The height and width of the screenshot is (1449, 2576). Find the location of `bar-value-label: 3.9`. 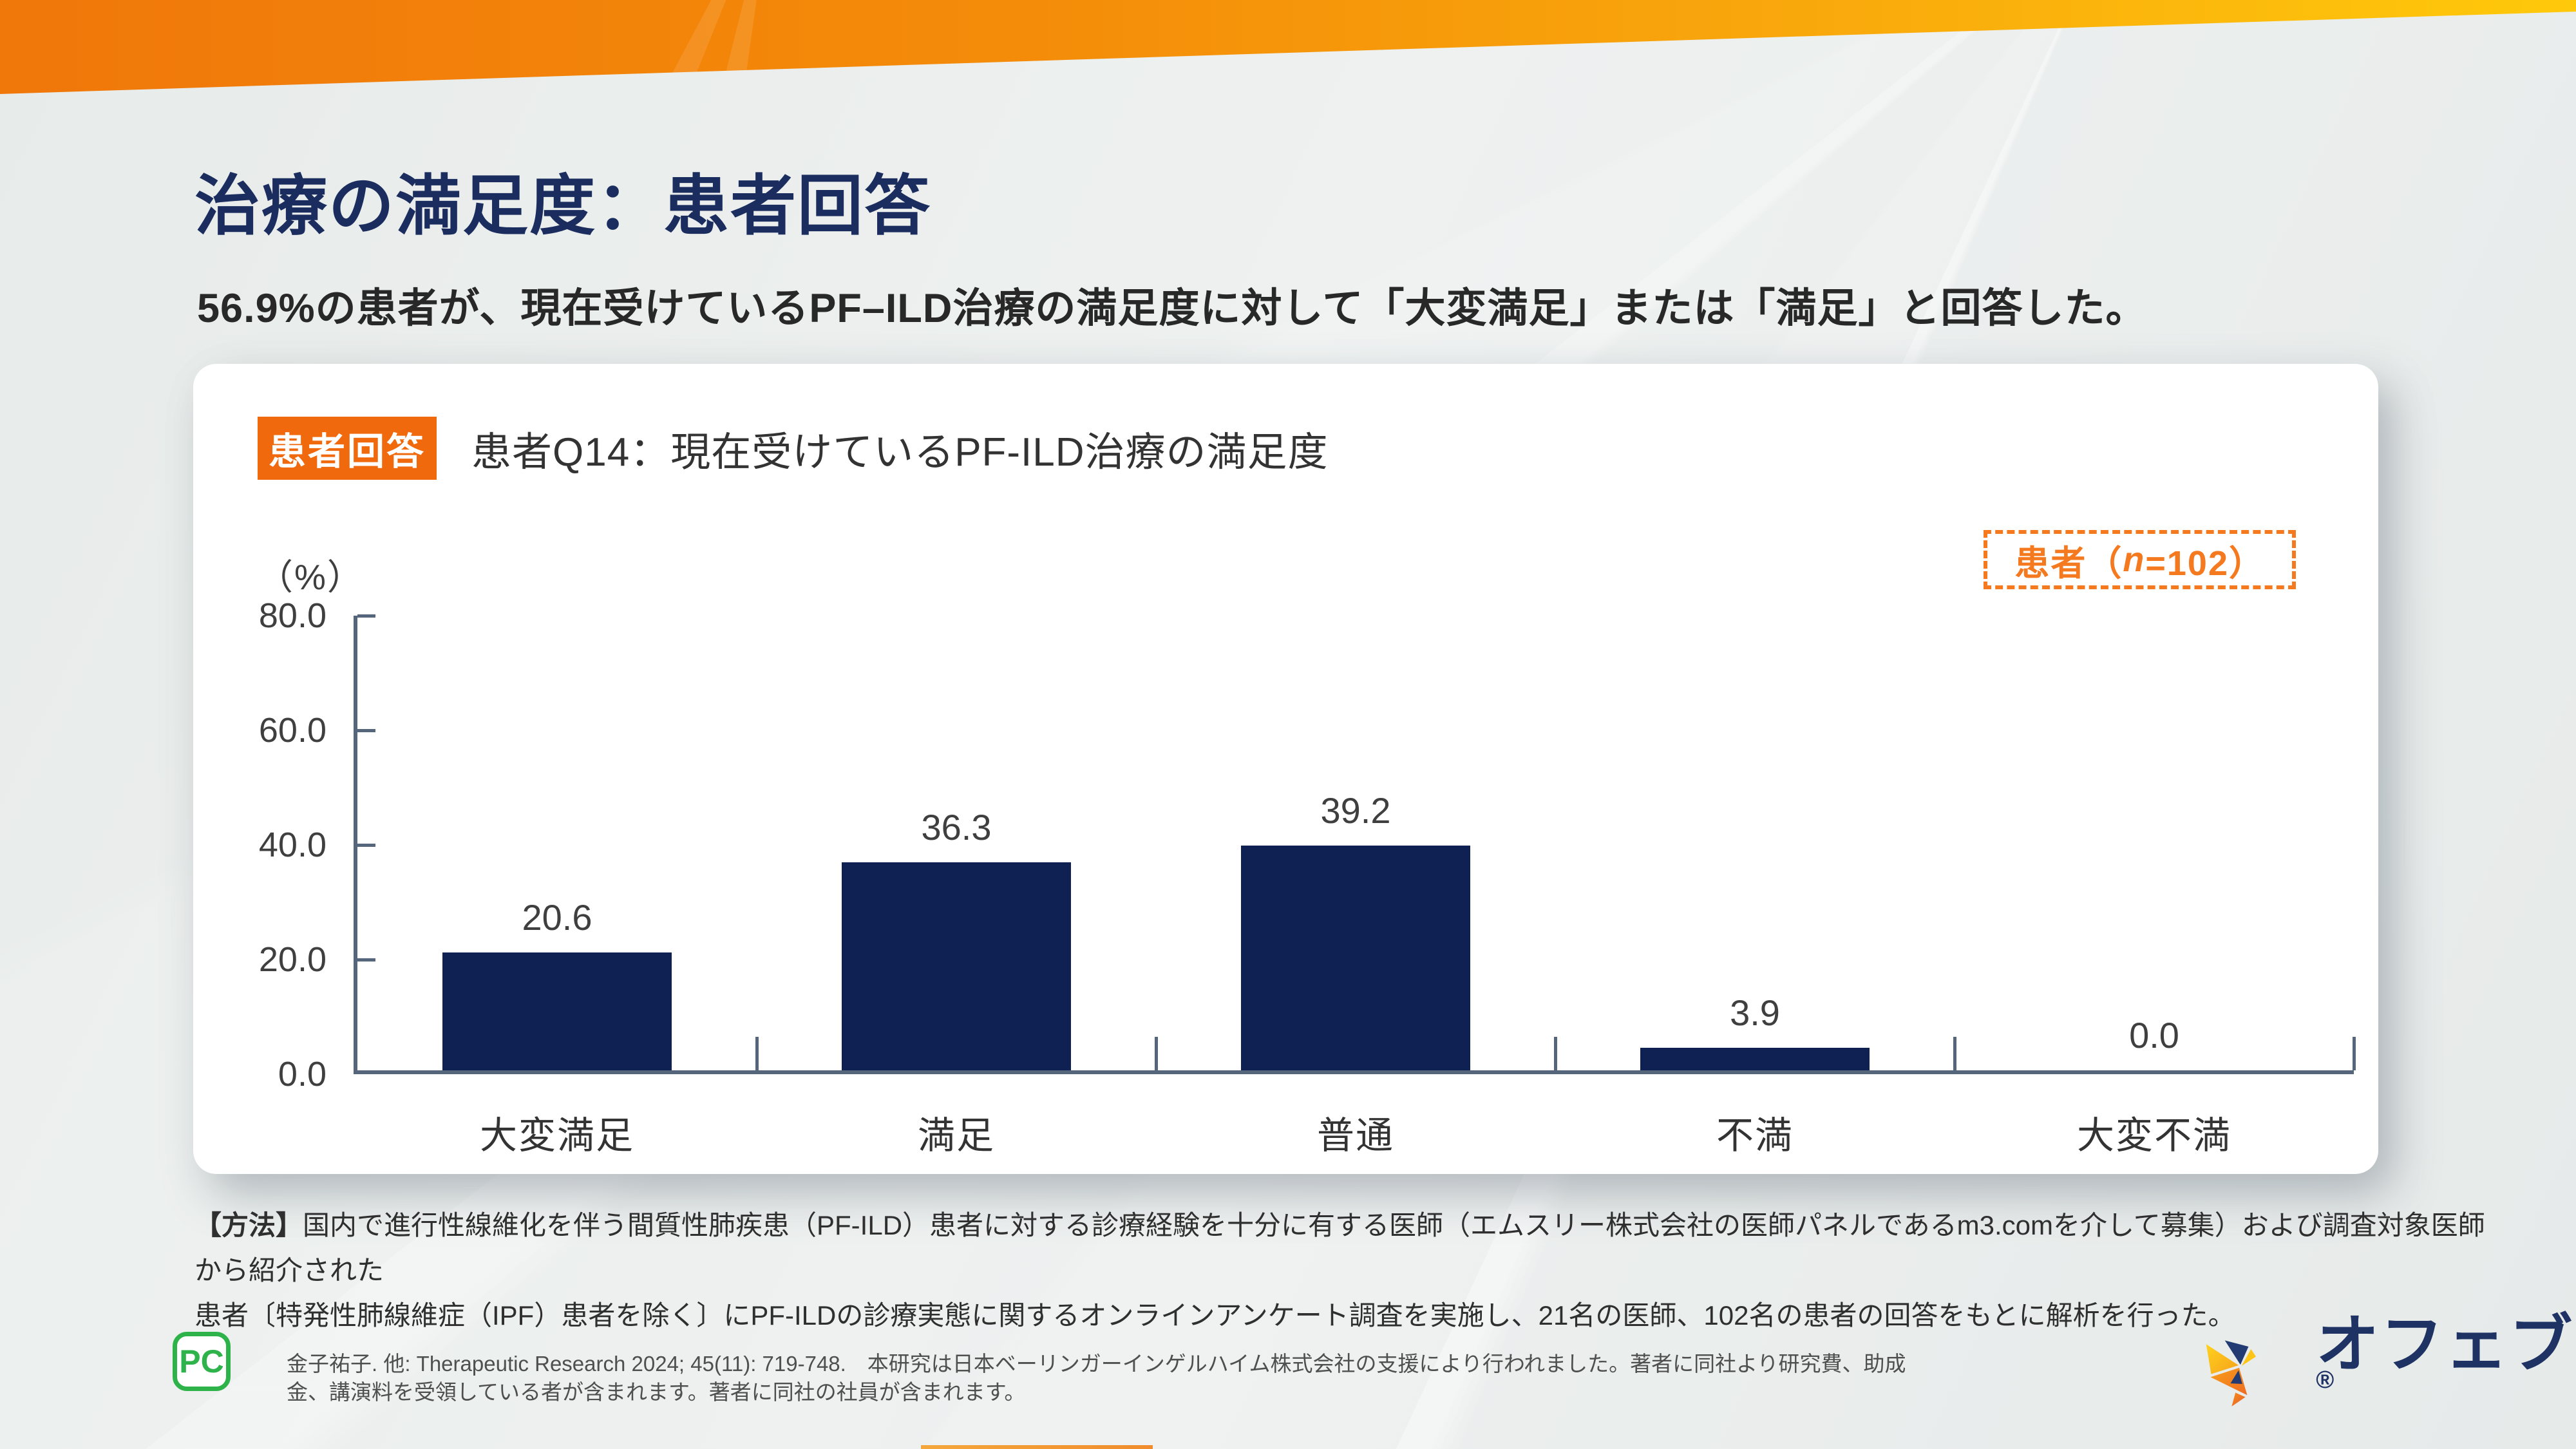

bar-value-label: 3.9 is located at coordinates (1755, 1013).